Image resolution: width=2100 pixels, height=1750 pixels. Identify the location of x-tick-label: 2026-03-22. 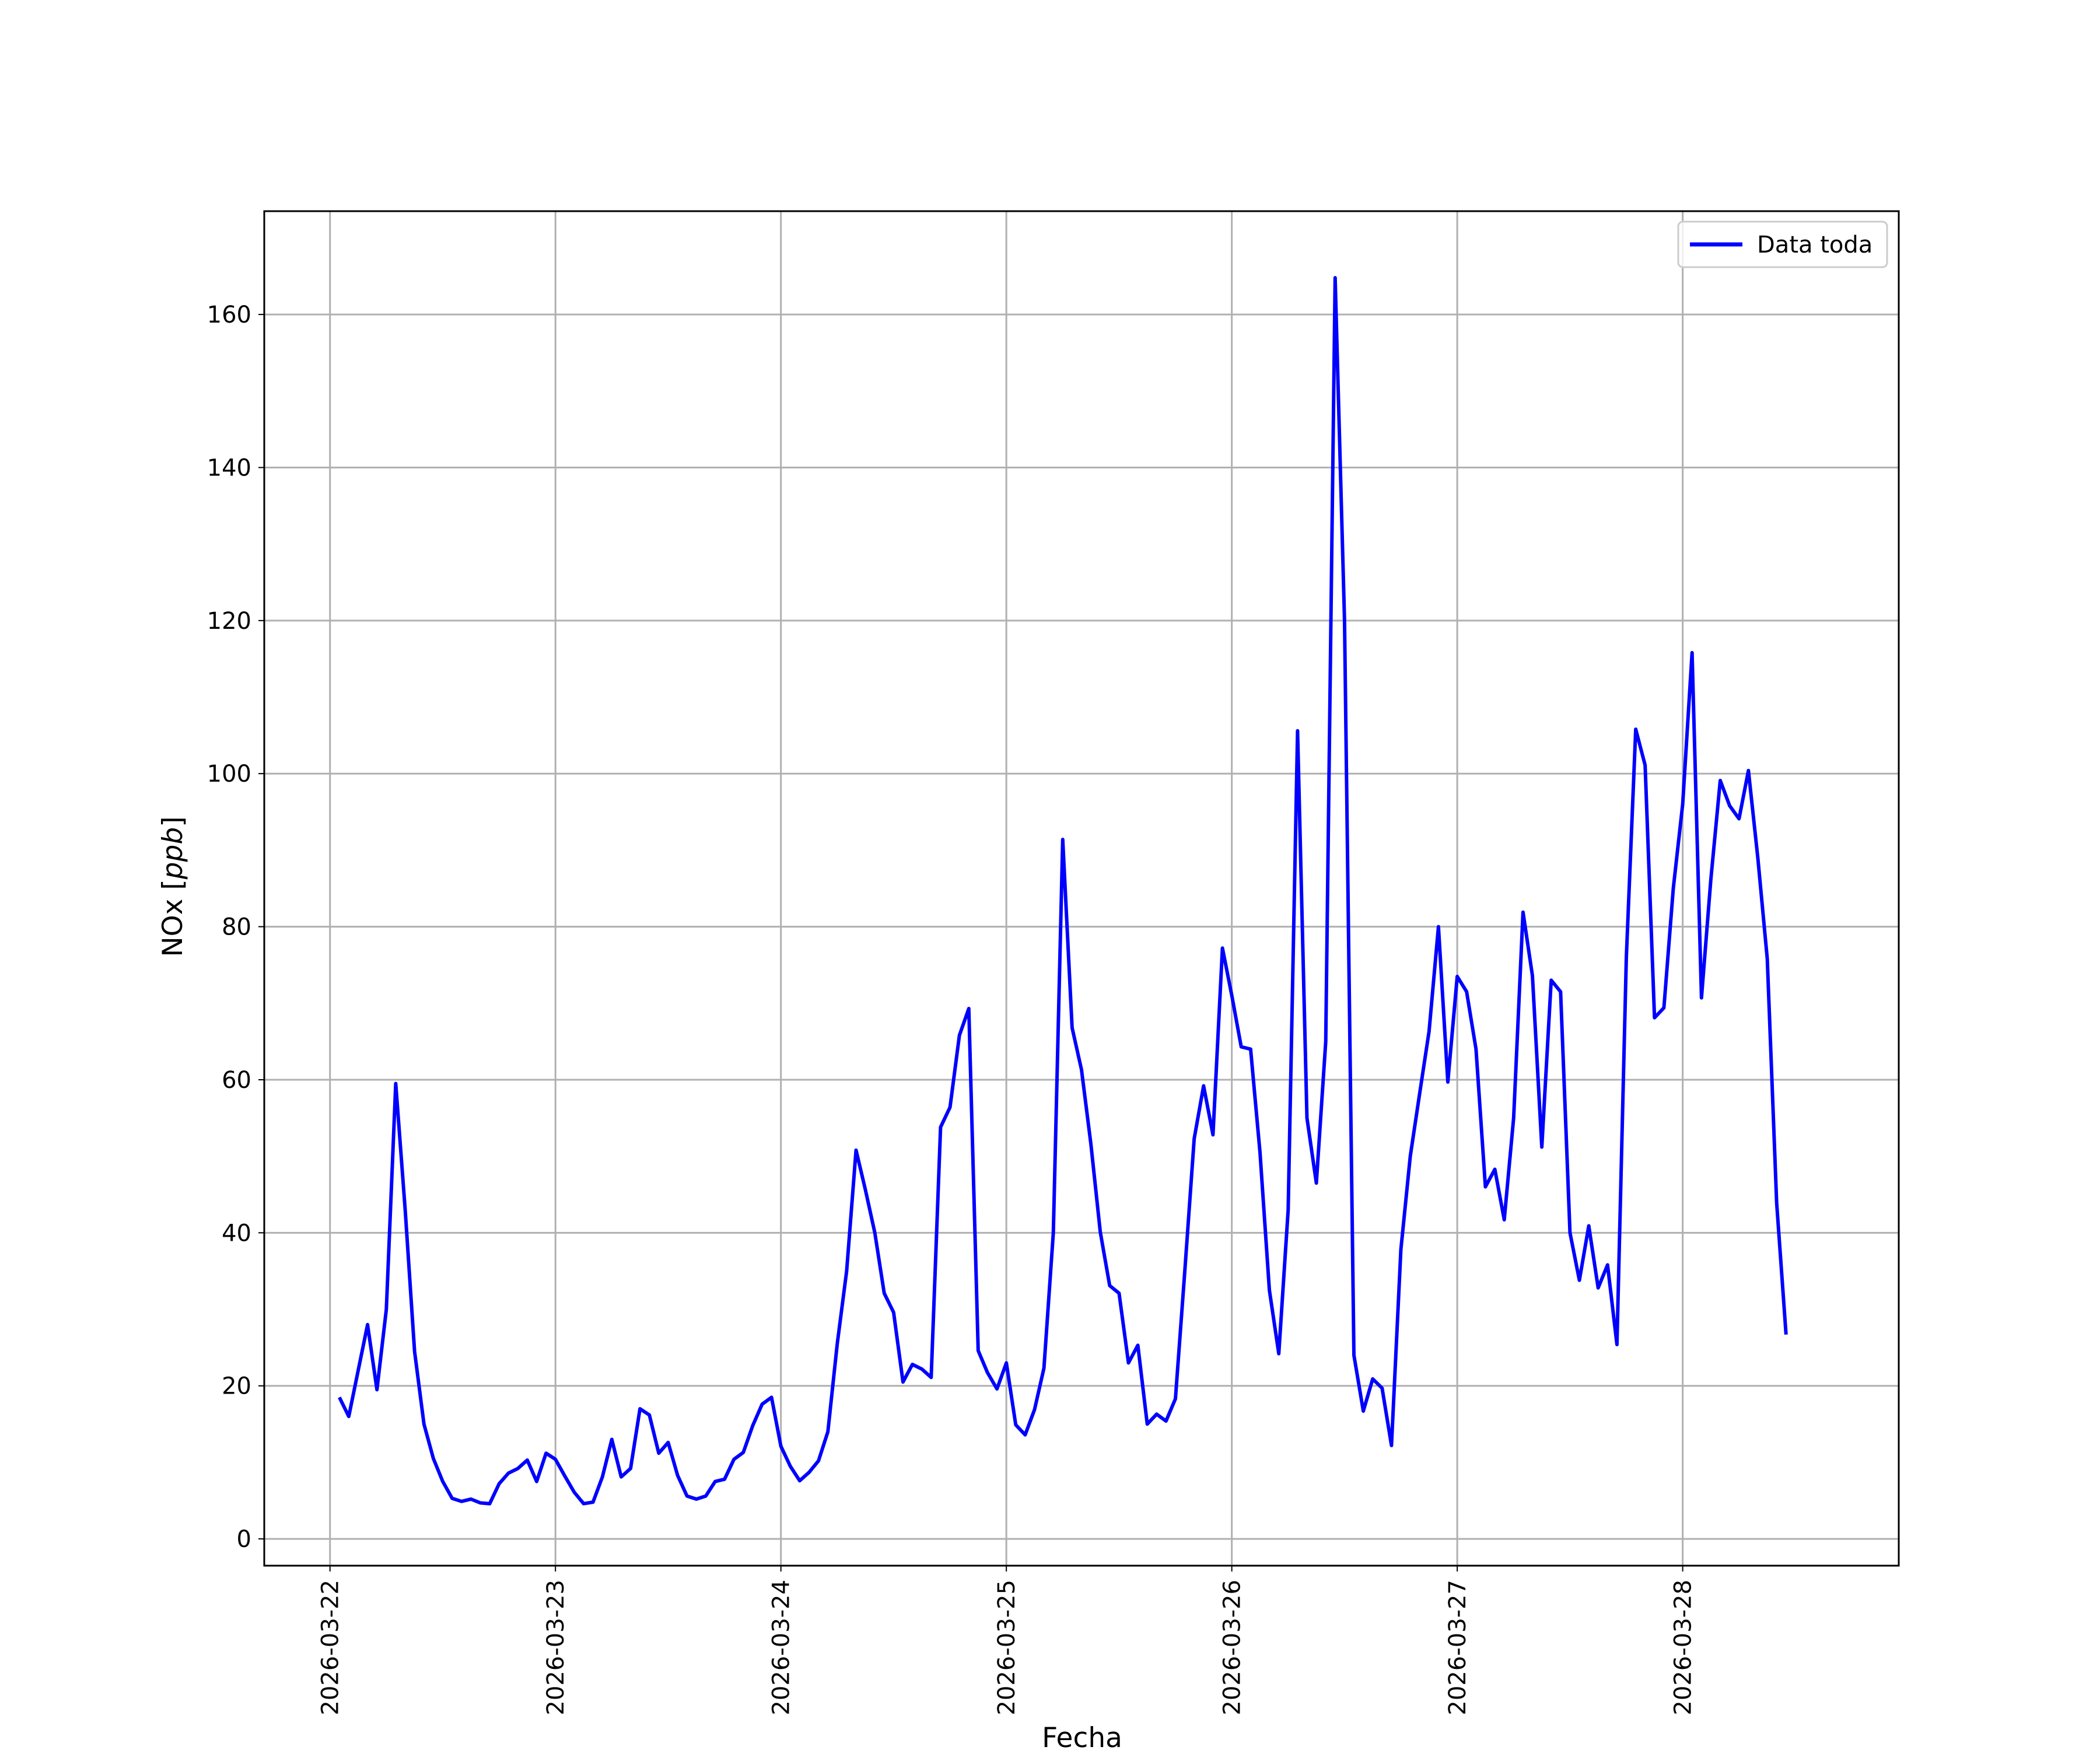
(330, 1647).